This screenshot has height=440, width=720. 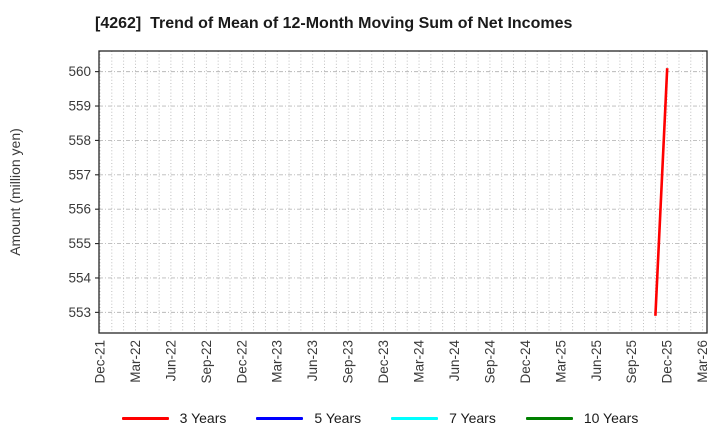 What do you see at coordinates (489, 362) in the screenshot?
I see `x-tick-label: Sep-24` at bounding box center [489, 362].